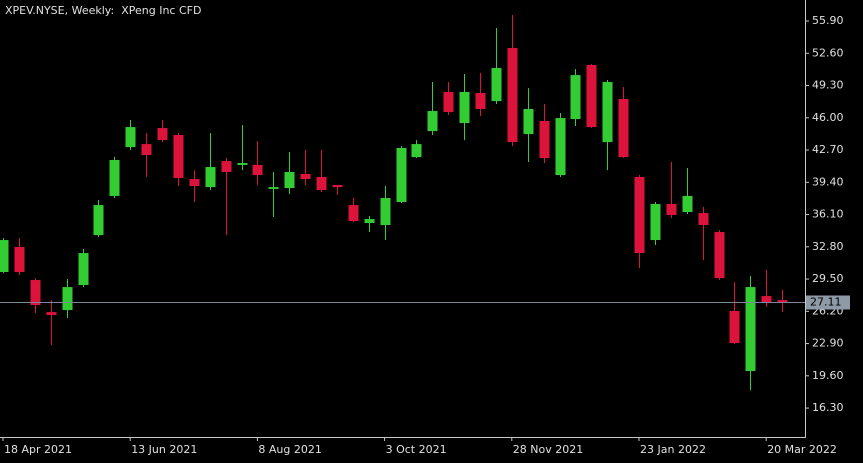  What do you see at coordinates (828, 343) in the screenshot?
I see `y-tick-label: 22.90` at bounding box center [828, 343].